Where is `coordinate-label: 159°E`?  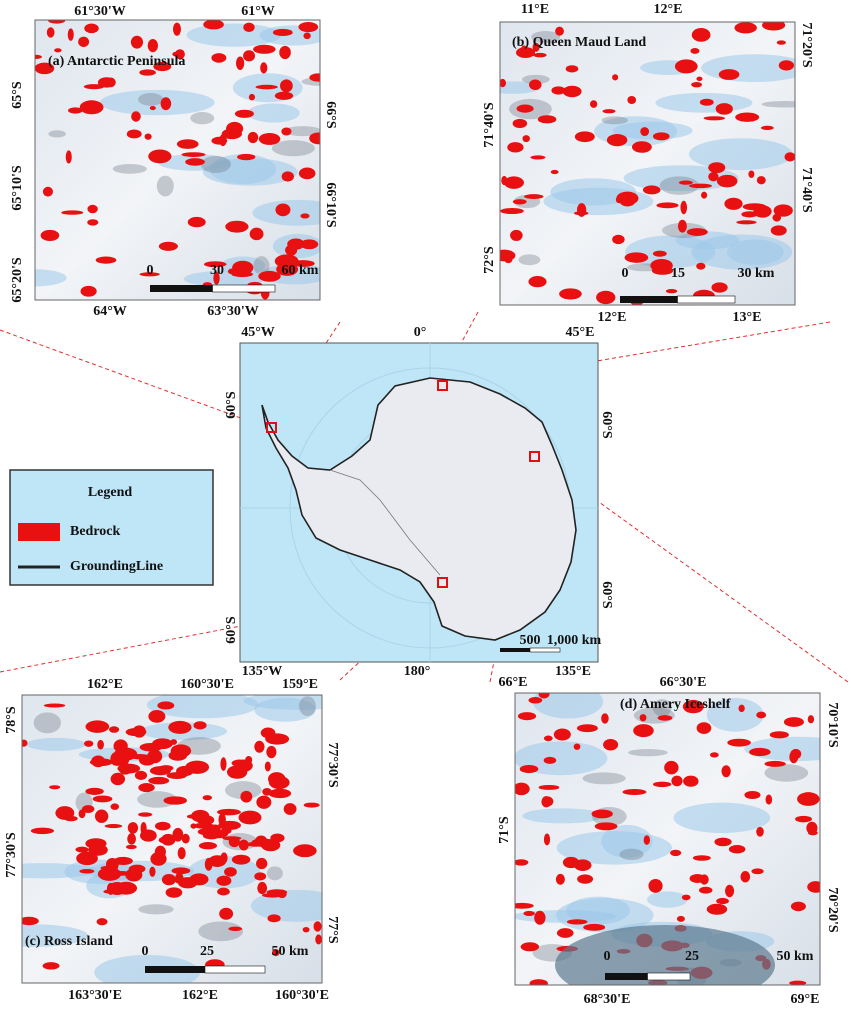
coordinate-label: 159°E is located at coordinates (300, 684).